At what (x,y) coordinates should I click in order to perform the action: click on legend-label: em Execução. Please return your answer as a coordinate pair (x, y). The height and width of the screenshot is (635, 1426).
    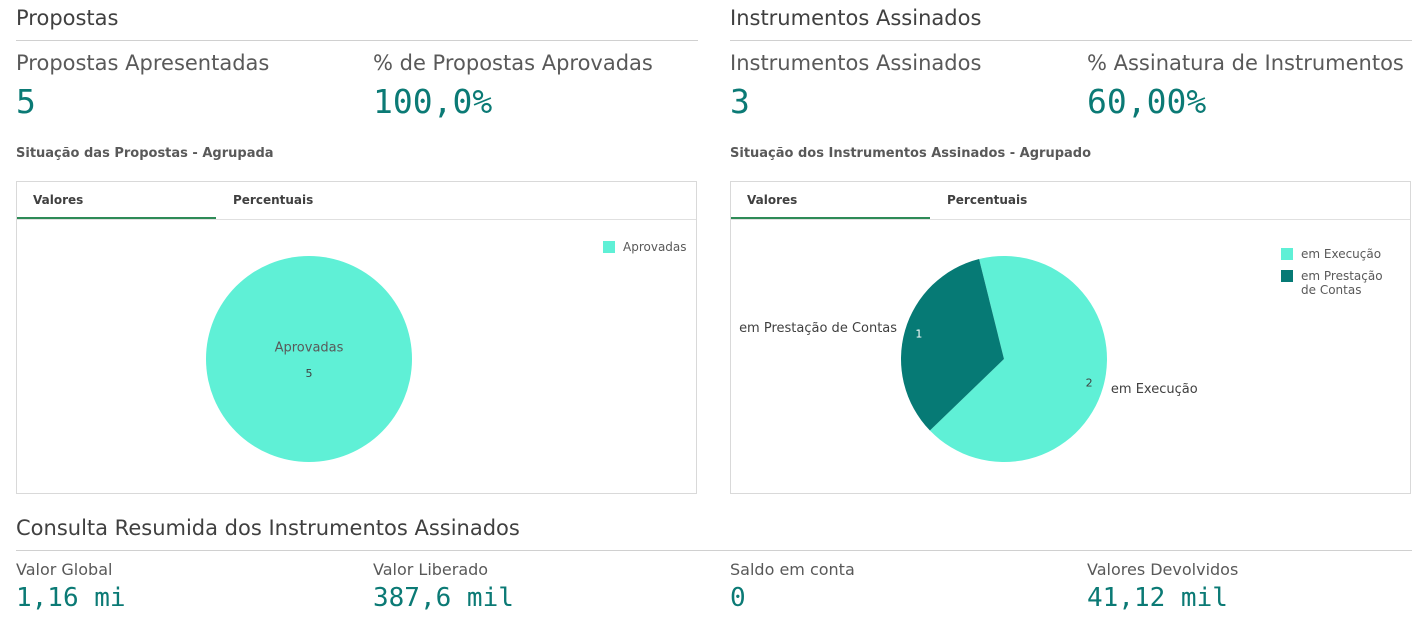
    Looking at the image, I should click on (1341, 254).